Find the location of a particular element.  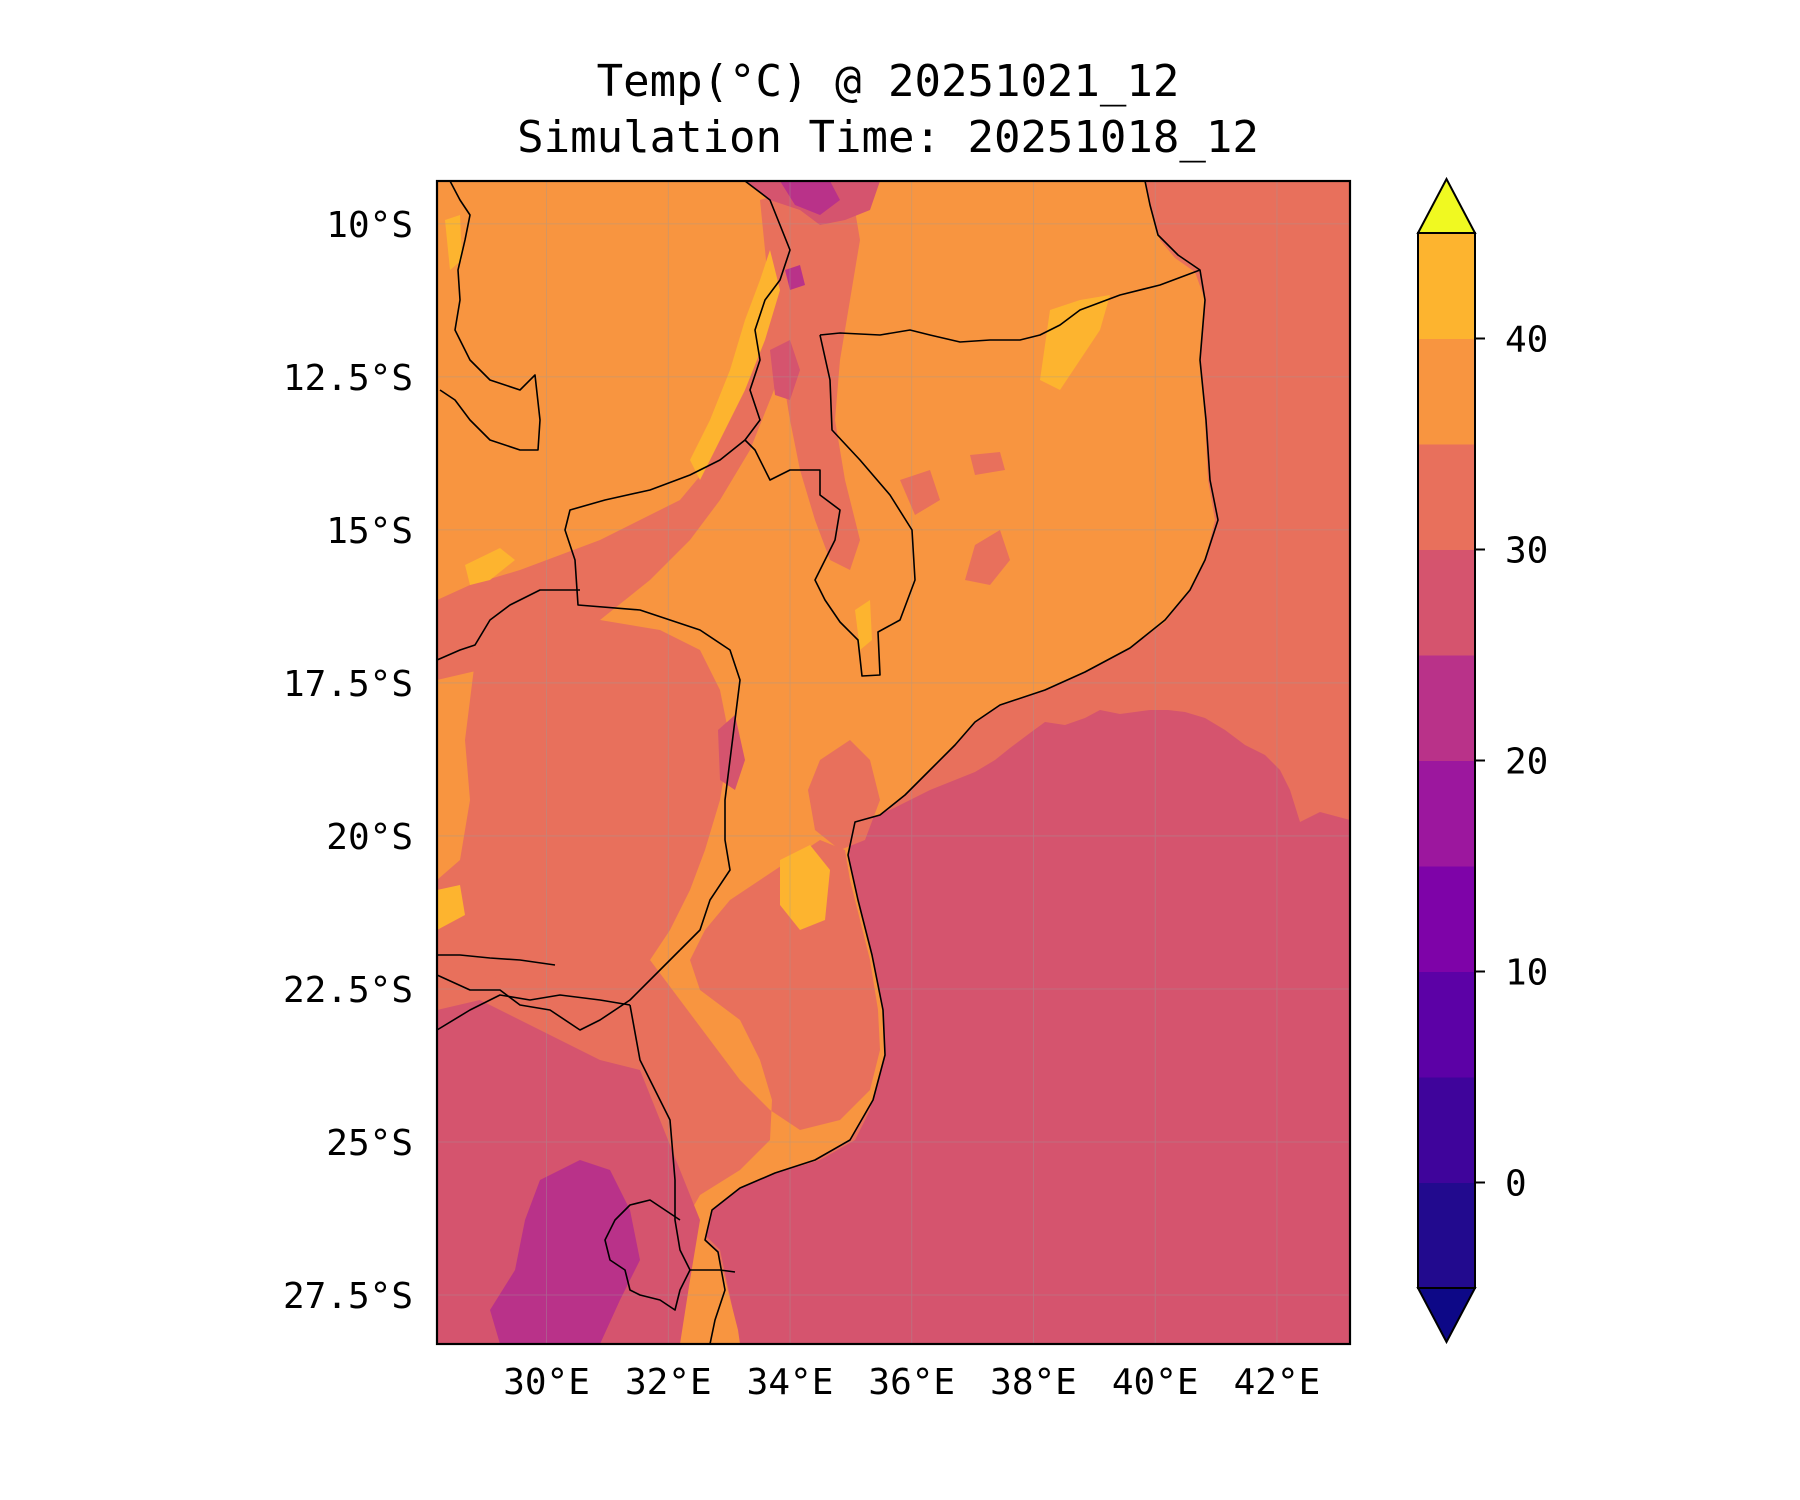

latitude-tick-labels: 10°S 12.5°S 15°S 17.5°S 20°S 22.5°S 25°S 27.5°S is located at coordinates (348, 761).